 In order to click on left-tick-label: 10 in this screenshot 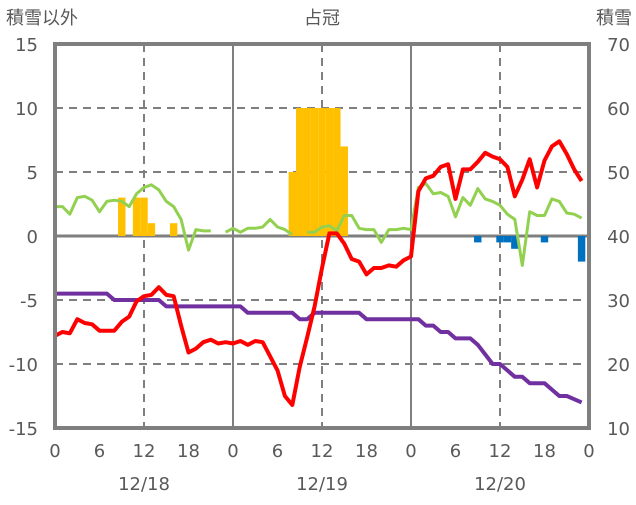, I will do `click(26, 109)`.